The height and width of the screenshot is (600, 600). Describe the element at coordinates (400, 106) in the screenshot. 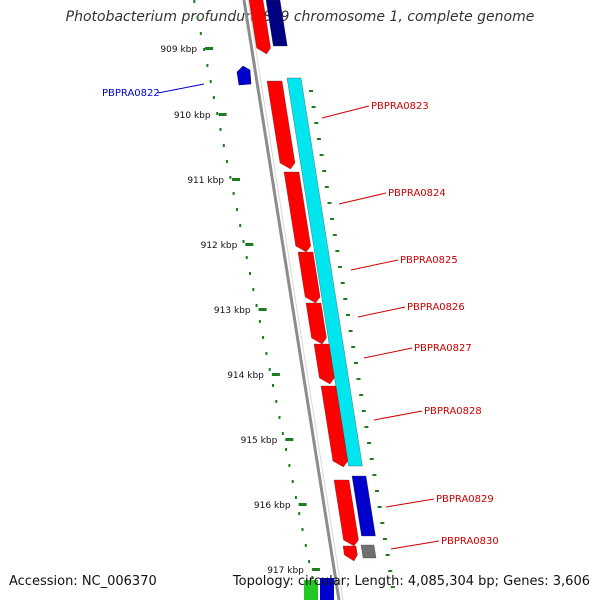

I see `gene-label-pbpra0823: PBPRA0823` at that location.